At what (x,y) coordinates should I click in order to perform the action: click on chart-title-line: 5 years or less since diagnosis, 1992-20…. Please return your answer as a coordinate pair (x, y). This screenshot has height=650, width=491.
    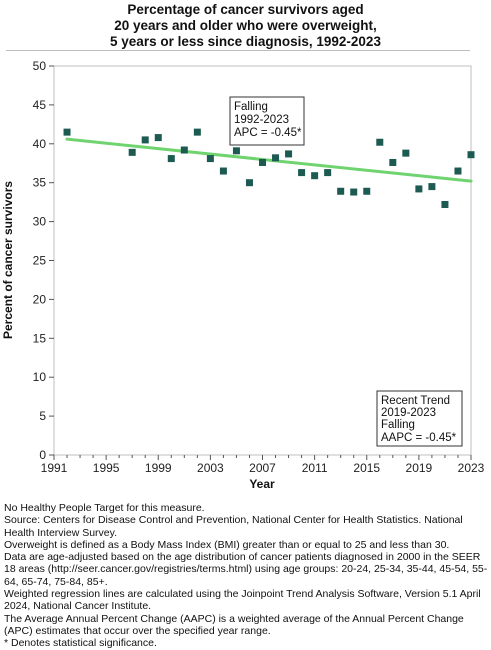
    Looking at the image, I should click on (245, 41).